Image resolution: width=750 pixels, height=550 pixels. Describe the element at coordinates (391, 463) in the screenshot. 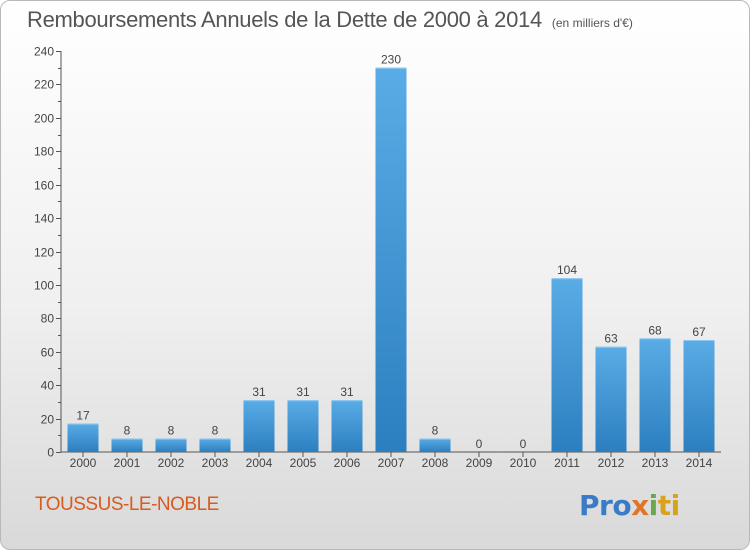

I see `x-tick-label: 2007` at that location.